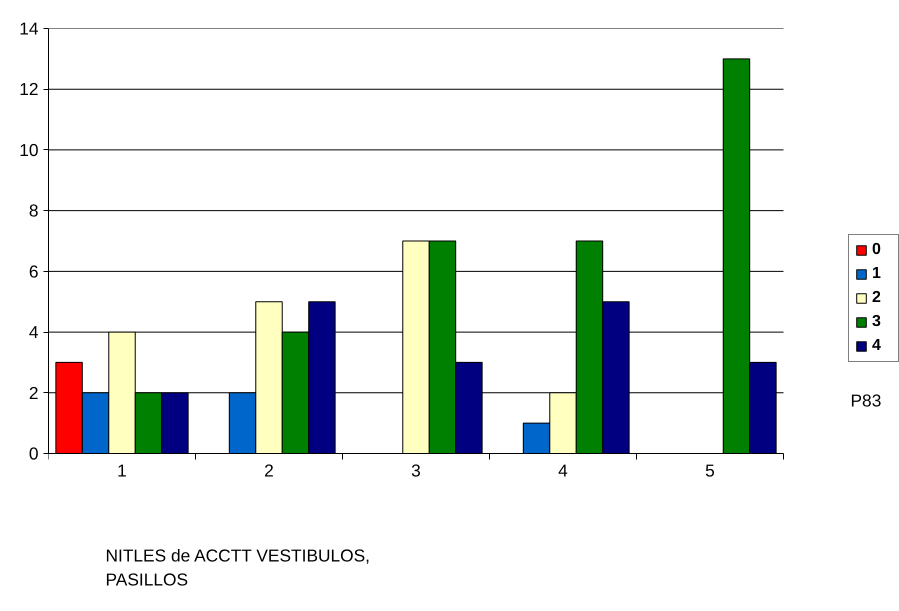  What do you see at coordinates (29, 28) in the screenshot?
I see `y-tick-label: 14` at bounding box center [29, 28].